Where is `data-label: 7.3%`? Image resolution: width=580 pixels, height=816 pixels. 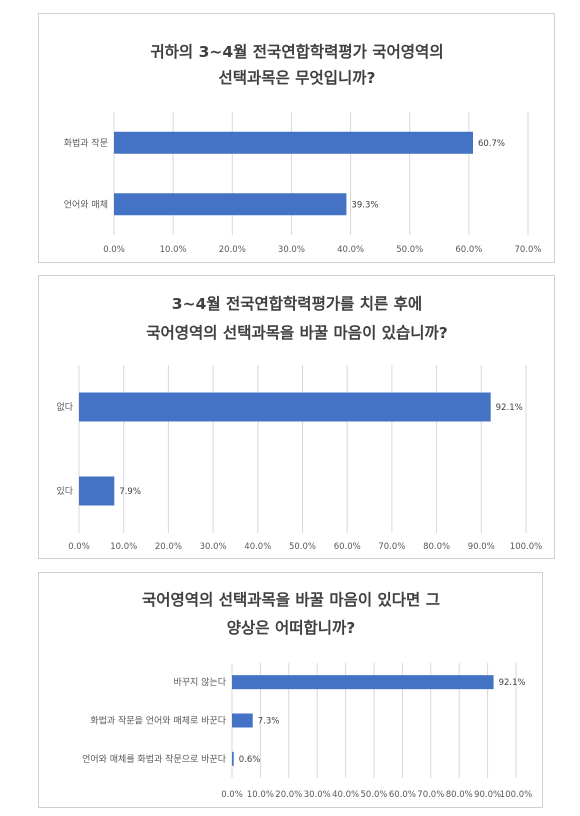 data-label: 7.3% is located at coordinates (269, 722).